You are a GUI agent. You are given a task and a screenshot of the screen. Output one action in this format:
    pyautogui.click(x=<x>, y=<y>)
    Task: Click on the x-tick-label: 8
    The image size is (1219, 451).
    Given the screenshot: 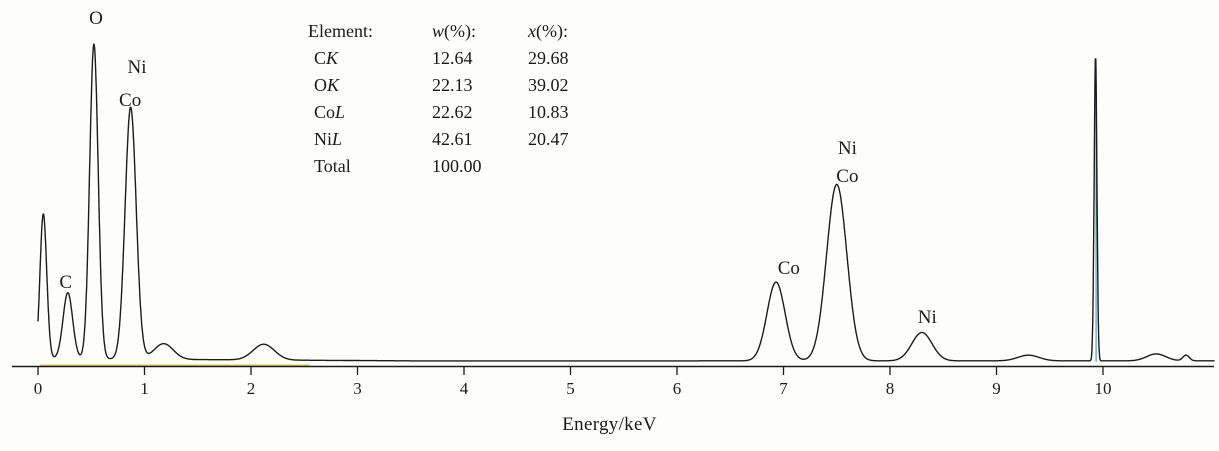 What is the action you would take?
    pyautogui.click(x=890, y=388)
    